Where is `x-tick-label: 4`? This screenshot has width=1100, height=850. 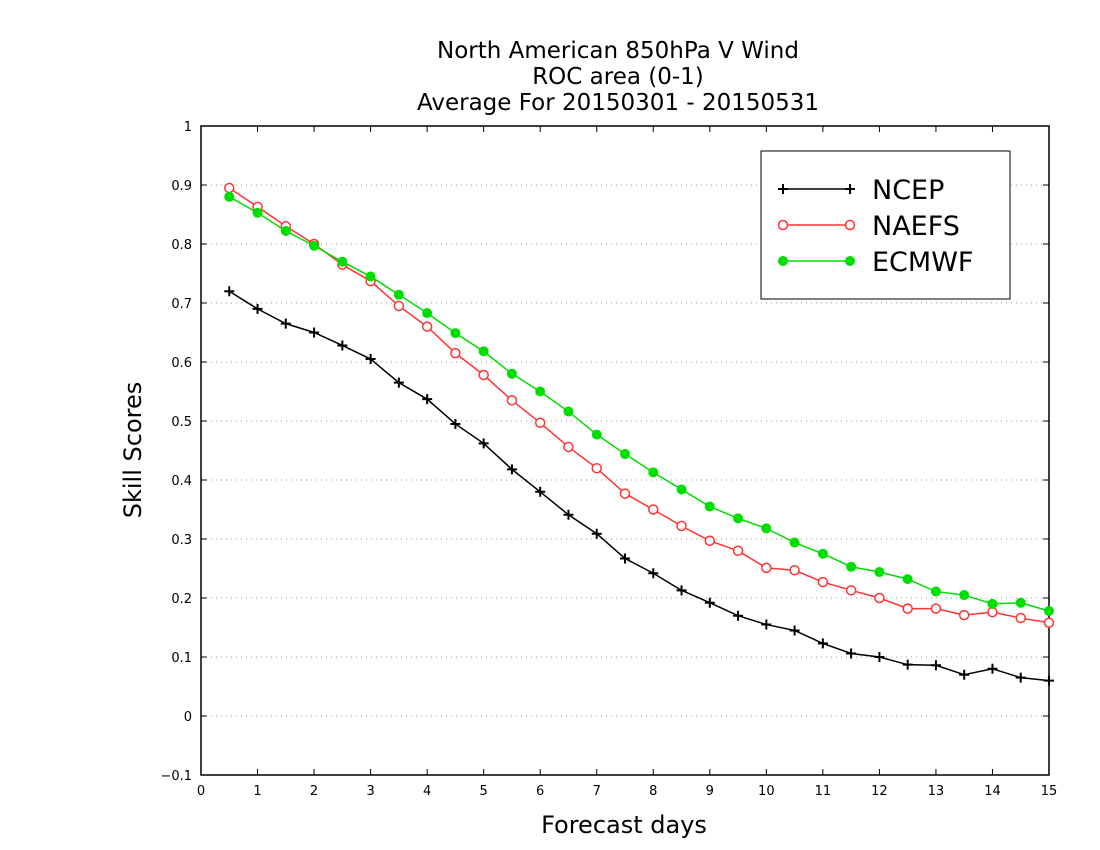 x-tick-label: 4 is located at coordinates (427, 791).